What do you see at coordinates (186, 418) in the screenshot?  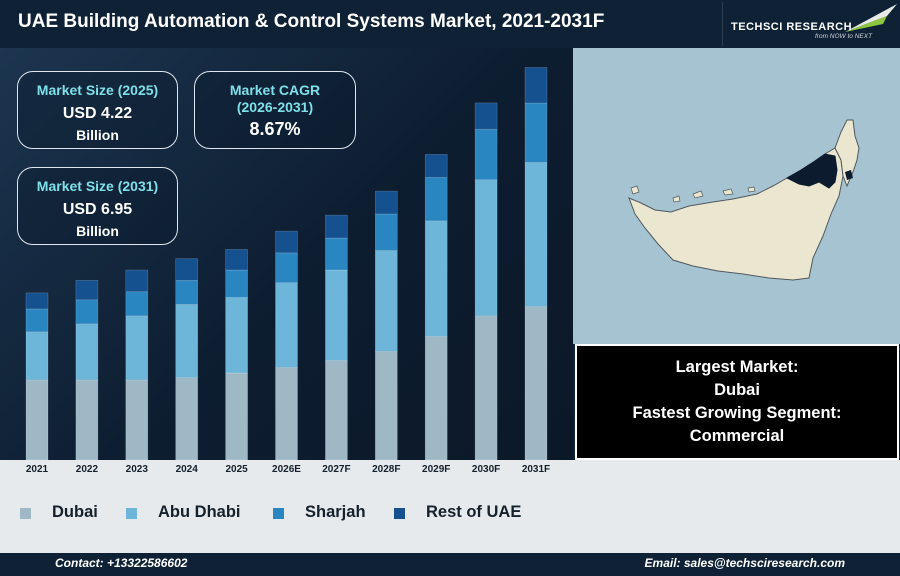 I see `bar-segment-dubai-2024` at bounding box center [186, 418].